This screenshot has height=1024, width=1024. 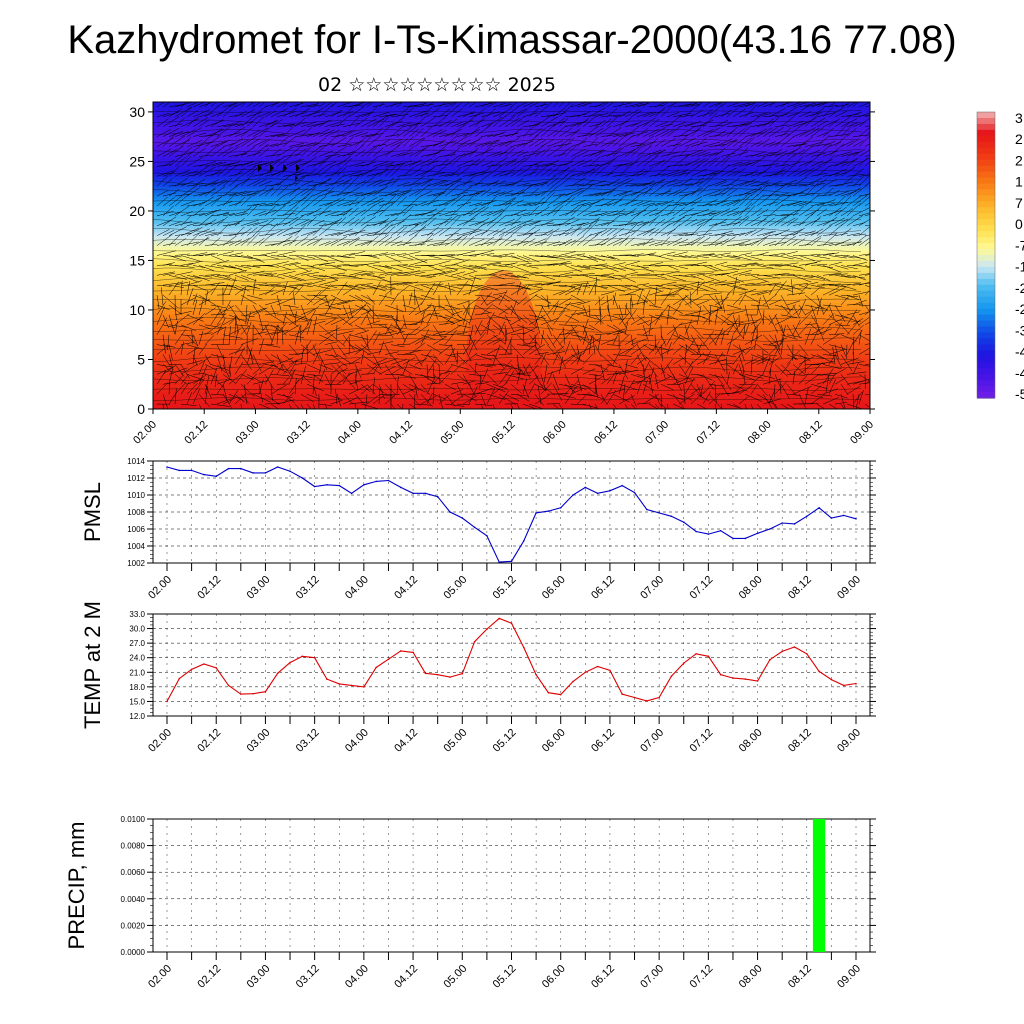 What do you see at coordinates (1019, 330) in the screenshot?
I see `colorbar-label: -3` at bounding box center [1019, 330].